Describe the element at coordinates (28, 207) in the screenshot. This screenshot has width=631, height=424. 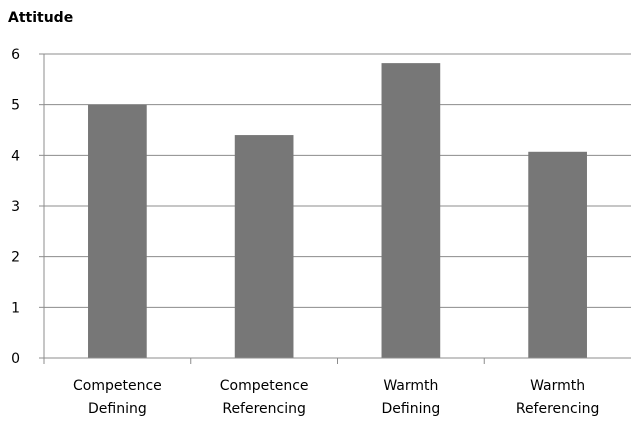
I see `y-axis-ticks: 0 1 2 3 4 5 6` at that location.